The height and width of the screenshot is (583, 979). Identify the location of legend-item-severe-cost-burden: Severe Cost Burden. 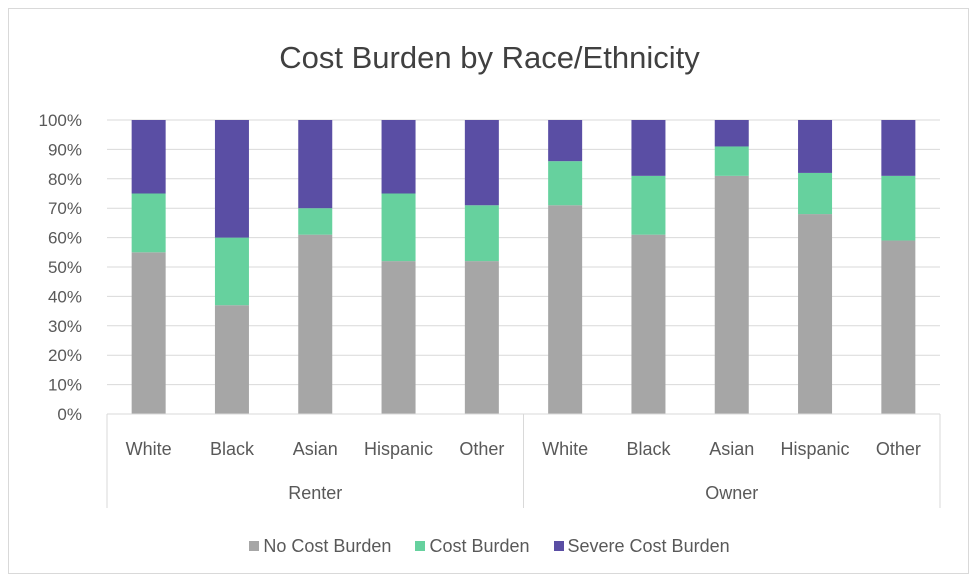
(641, 546).